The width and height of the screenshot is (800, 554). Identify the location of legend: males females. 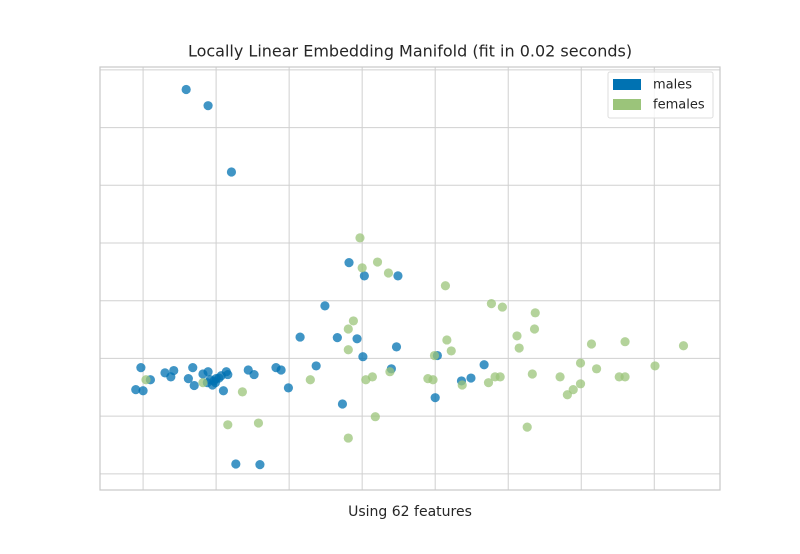
(660, 95).